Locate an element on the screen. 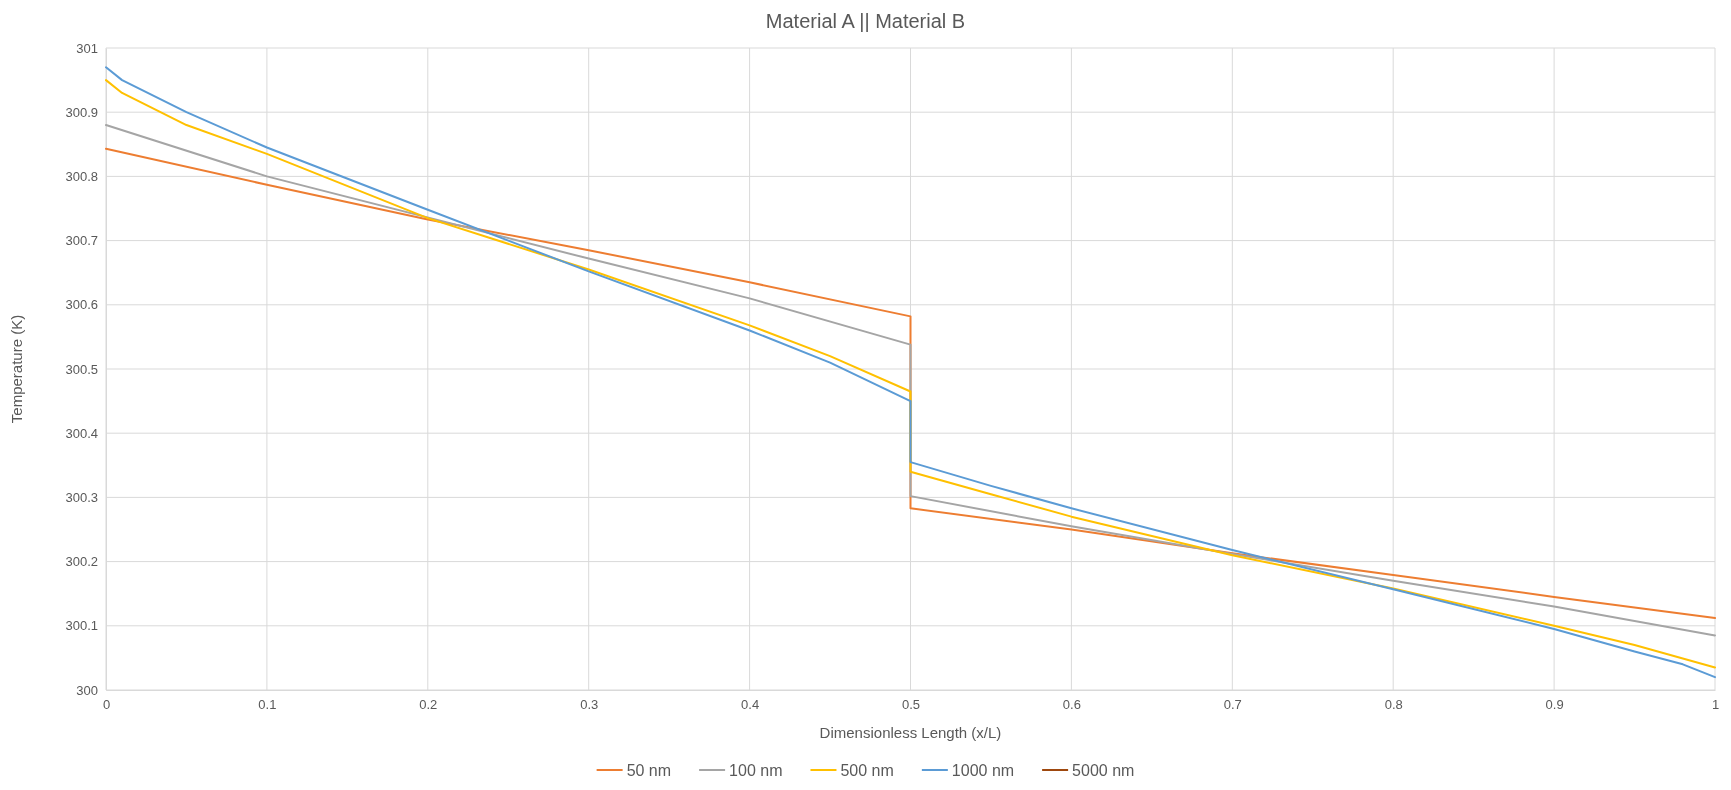 This screenshot has height=790, width=1731. legend-label: 500 nm is located at coordinates (867, 770).